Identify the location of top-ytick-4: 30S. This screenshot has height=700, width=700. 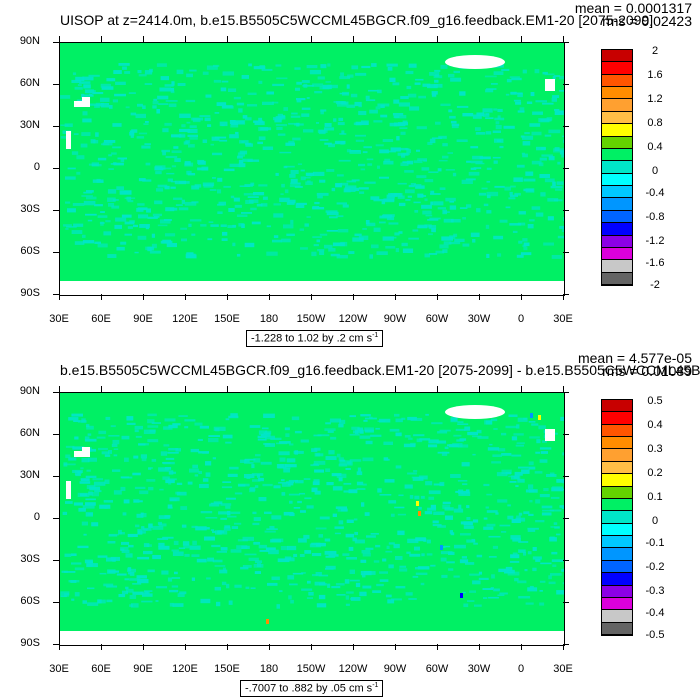
(30, 209).